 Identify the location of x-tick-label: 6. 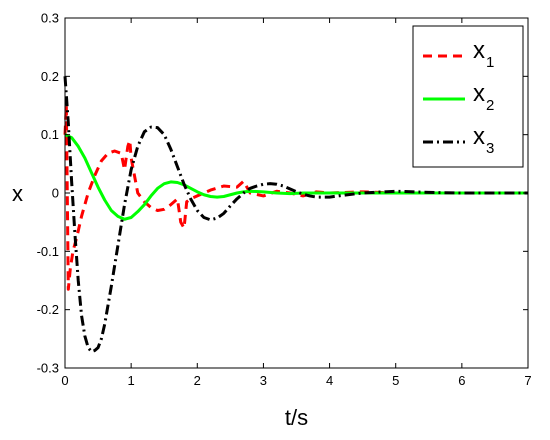
(461, 380).